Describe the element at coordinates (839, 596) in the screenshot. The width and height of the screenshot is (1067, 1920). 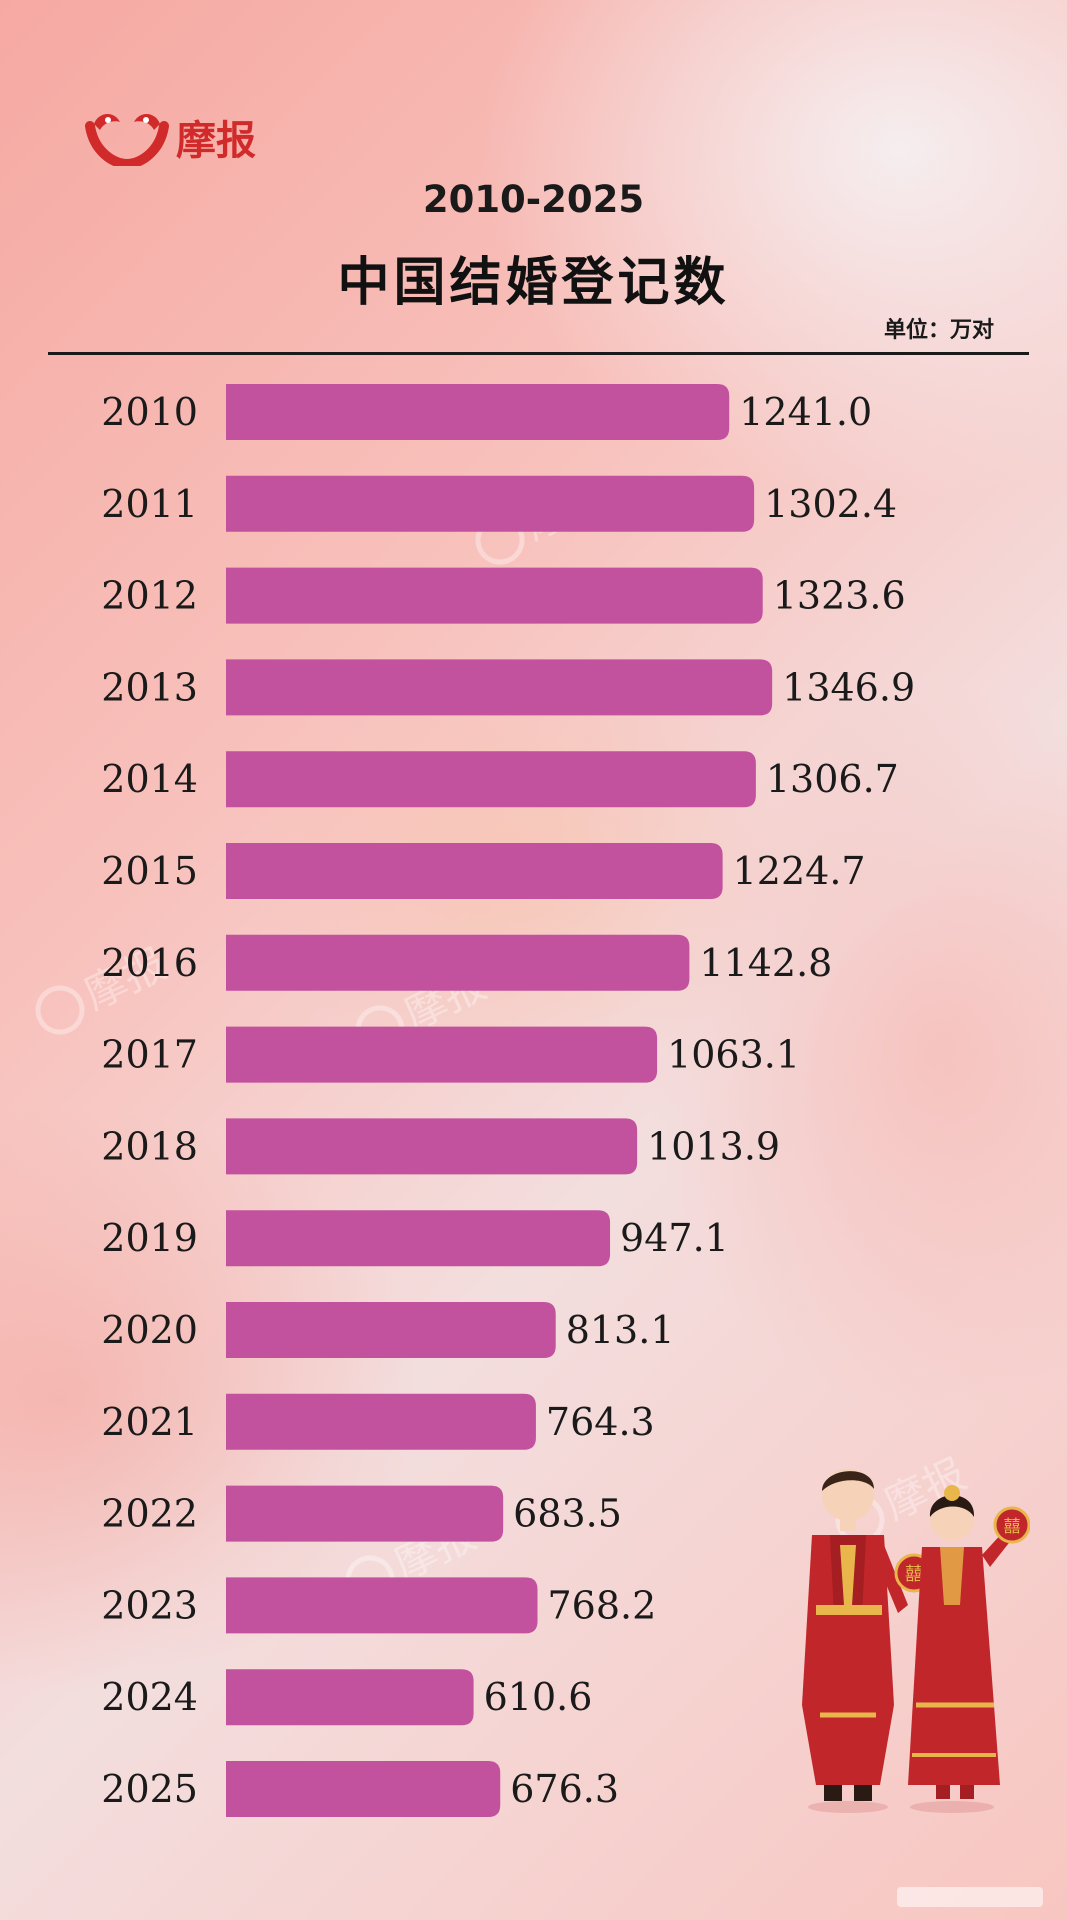
I see `value-label: 1323.6` at that location.